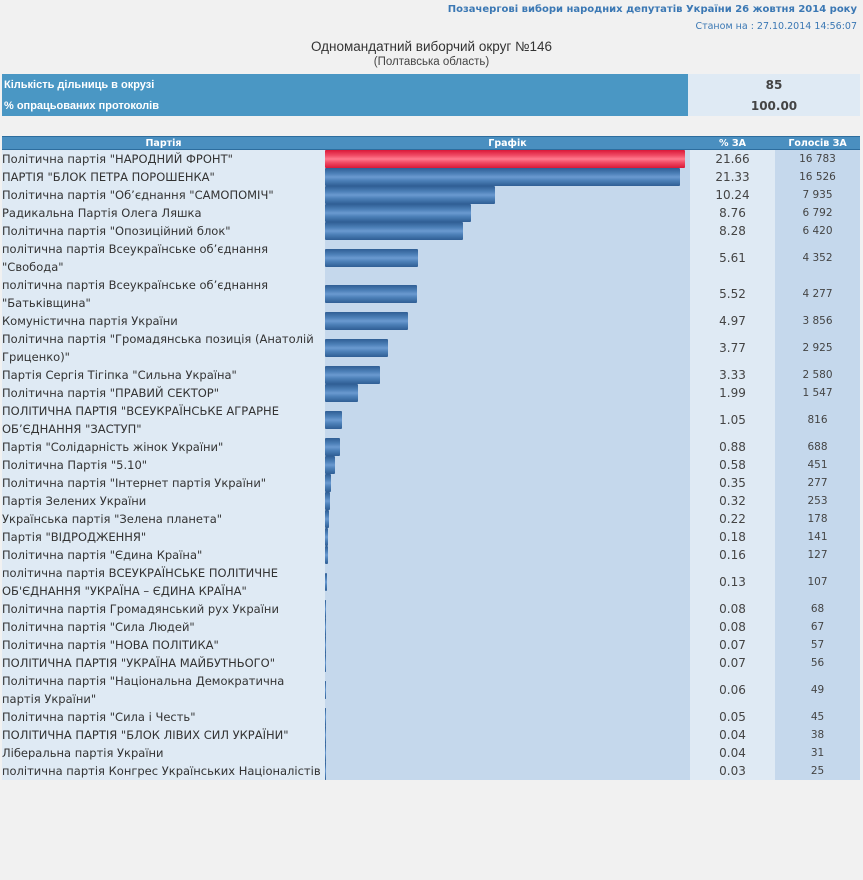 Image resolution: width=863 pixels, height=880 pixels. Describe the element at coordinates (163, 465) in the screenshot. I see `party-name: Політична Партія "5.10"` at that location.